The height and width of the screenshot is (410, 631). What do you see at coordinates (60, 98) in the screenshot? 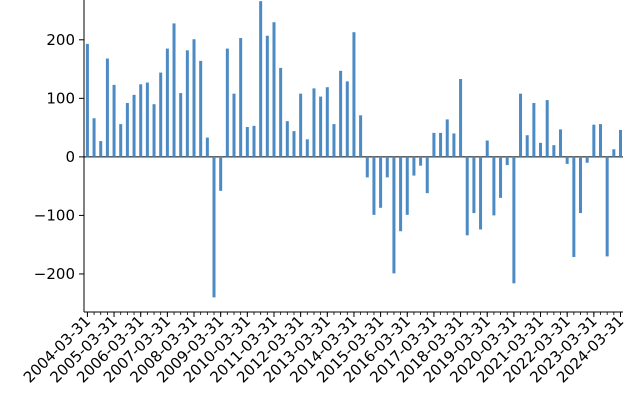
I see `y-tick-label: 100` at bounding box center [60, 98].